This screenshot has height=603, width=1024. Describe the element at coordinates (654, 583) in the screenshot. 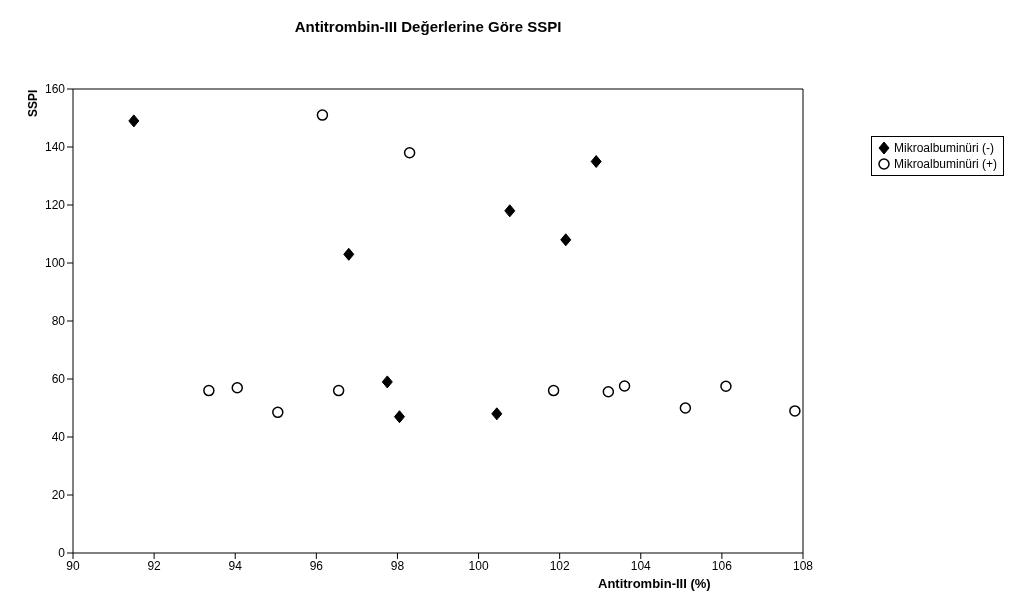

I see `x-axis-title: Antitrombin-III (%)` at that location.